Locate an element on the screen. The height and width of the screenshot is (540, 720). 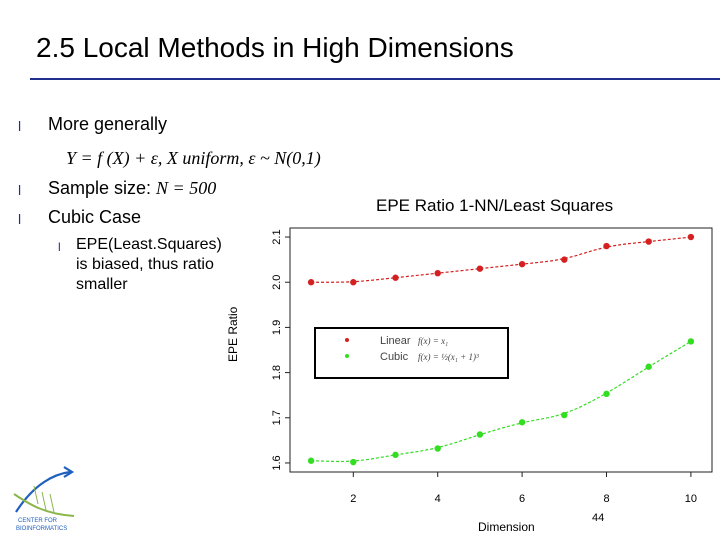
legend-label-cubic: Cubic is located at coordinates (394, 357).